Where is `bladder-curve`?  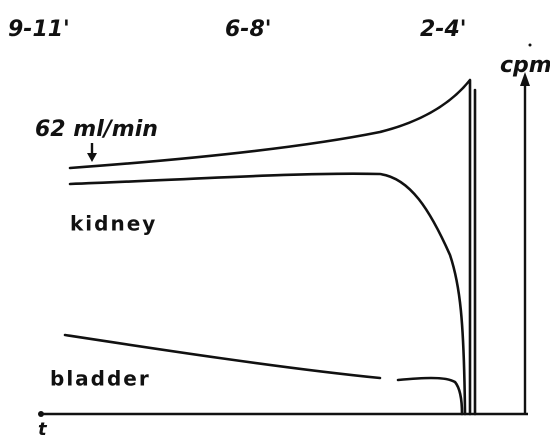
bladder-curve is located at coordinates (222, 356).